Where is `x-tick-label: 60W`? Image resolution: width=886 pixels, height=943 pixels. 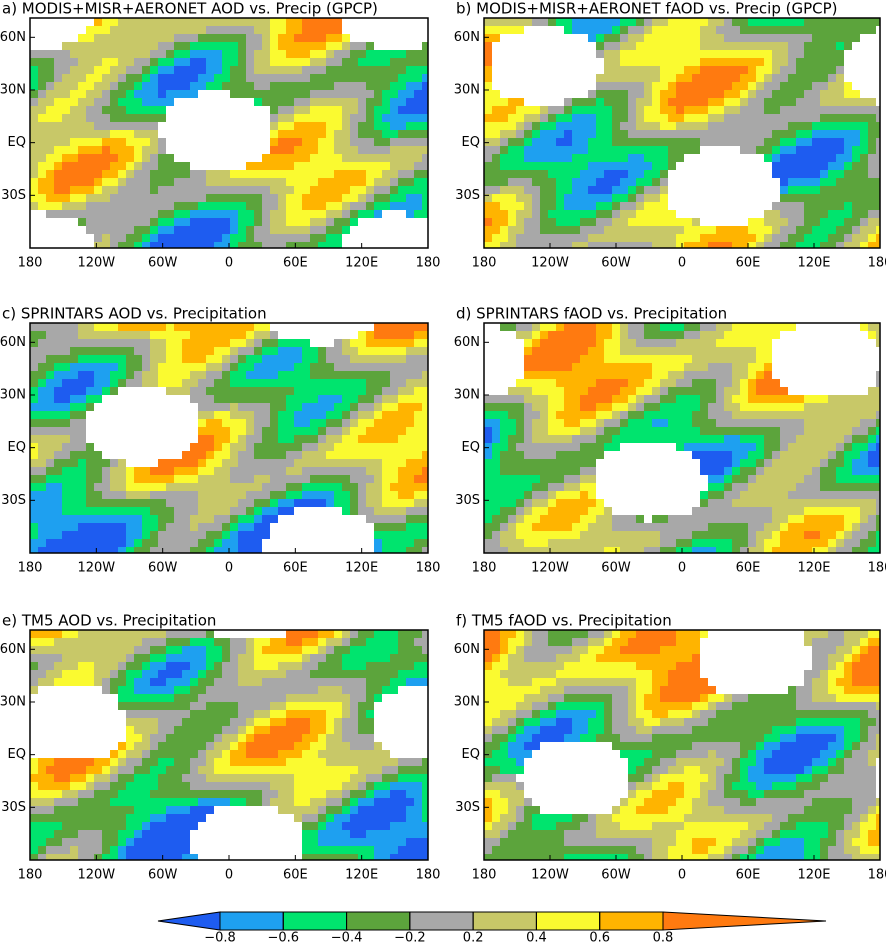
x-tick-label: 60W is located at coordinates (616, 263).